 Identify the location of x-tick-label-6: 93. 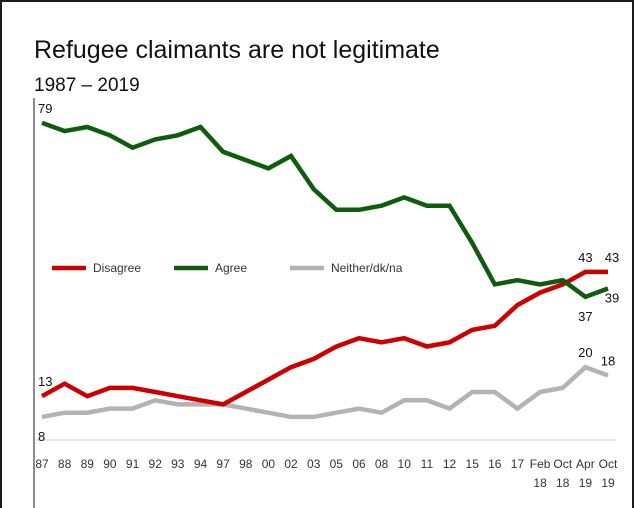
(178, 464).